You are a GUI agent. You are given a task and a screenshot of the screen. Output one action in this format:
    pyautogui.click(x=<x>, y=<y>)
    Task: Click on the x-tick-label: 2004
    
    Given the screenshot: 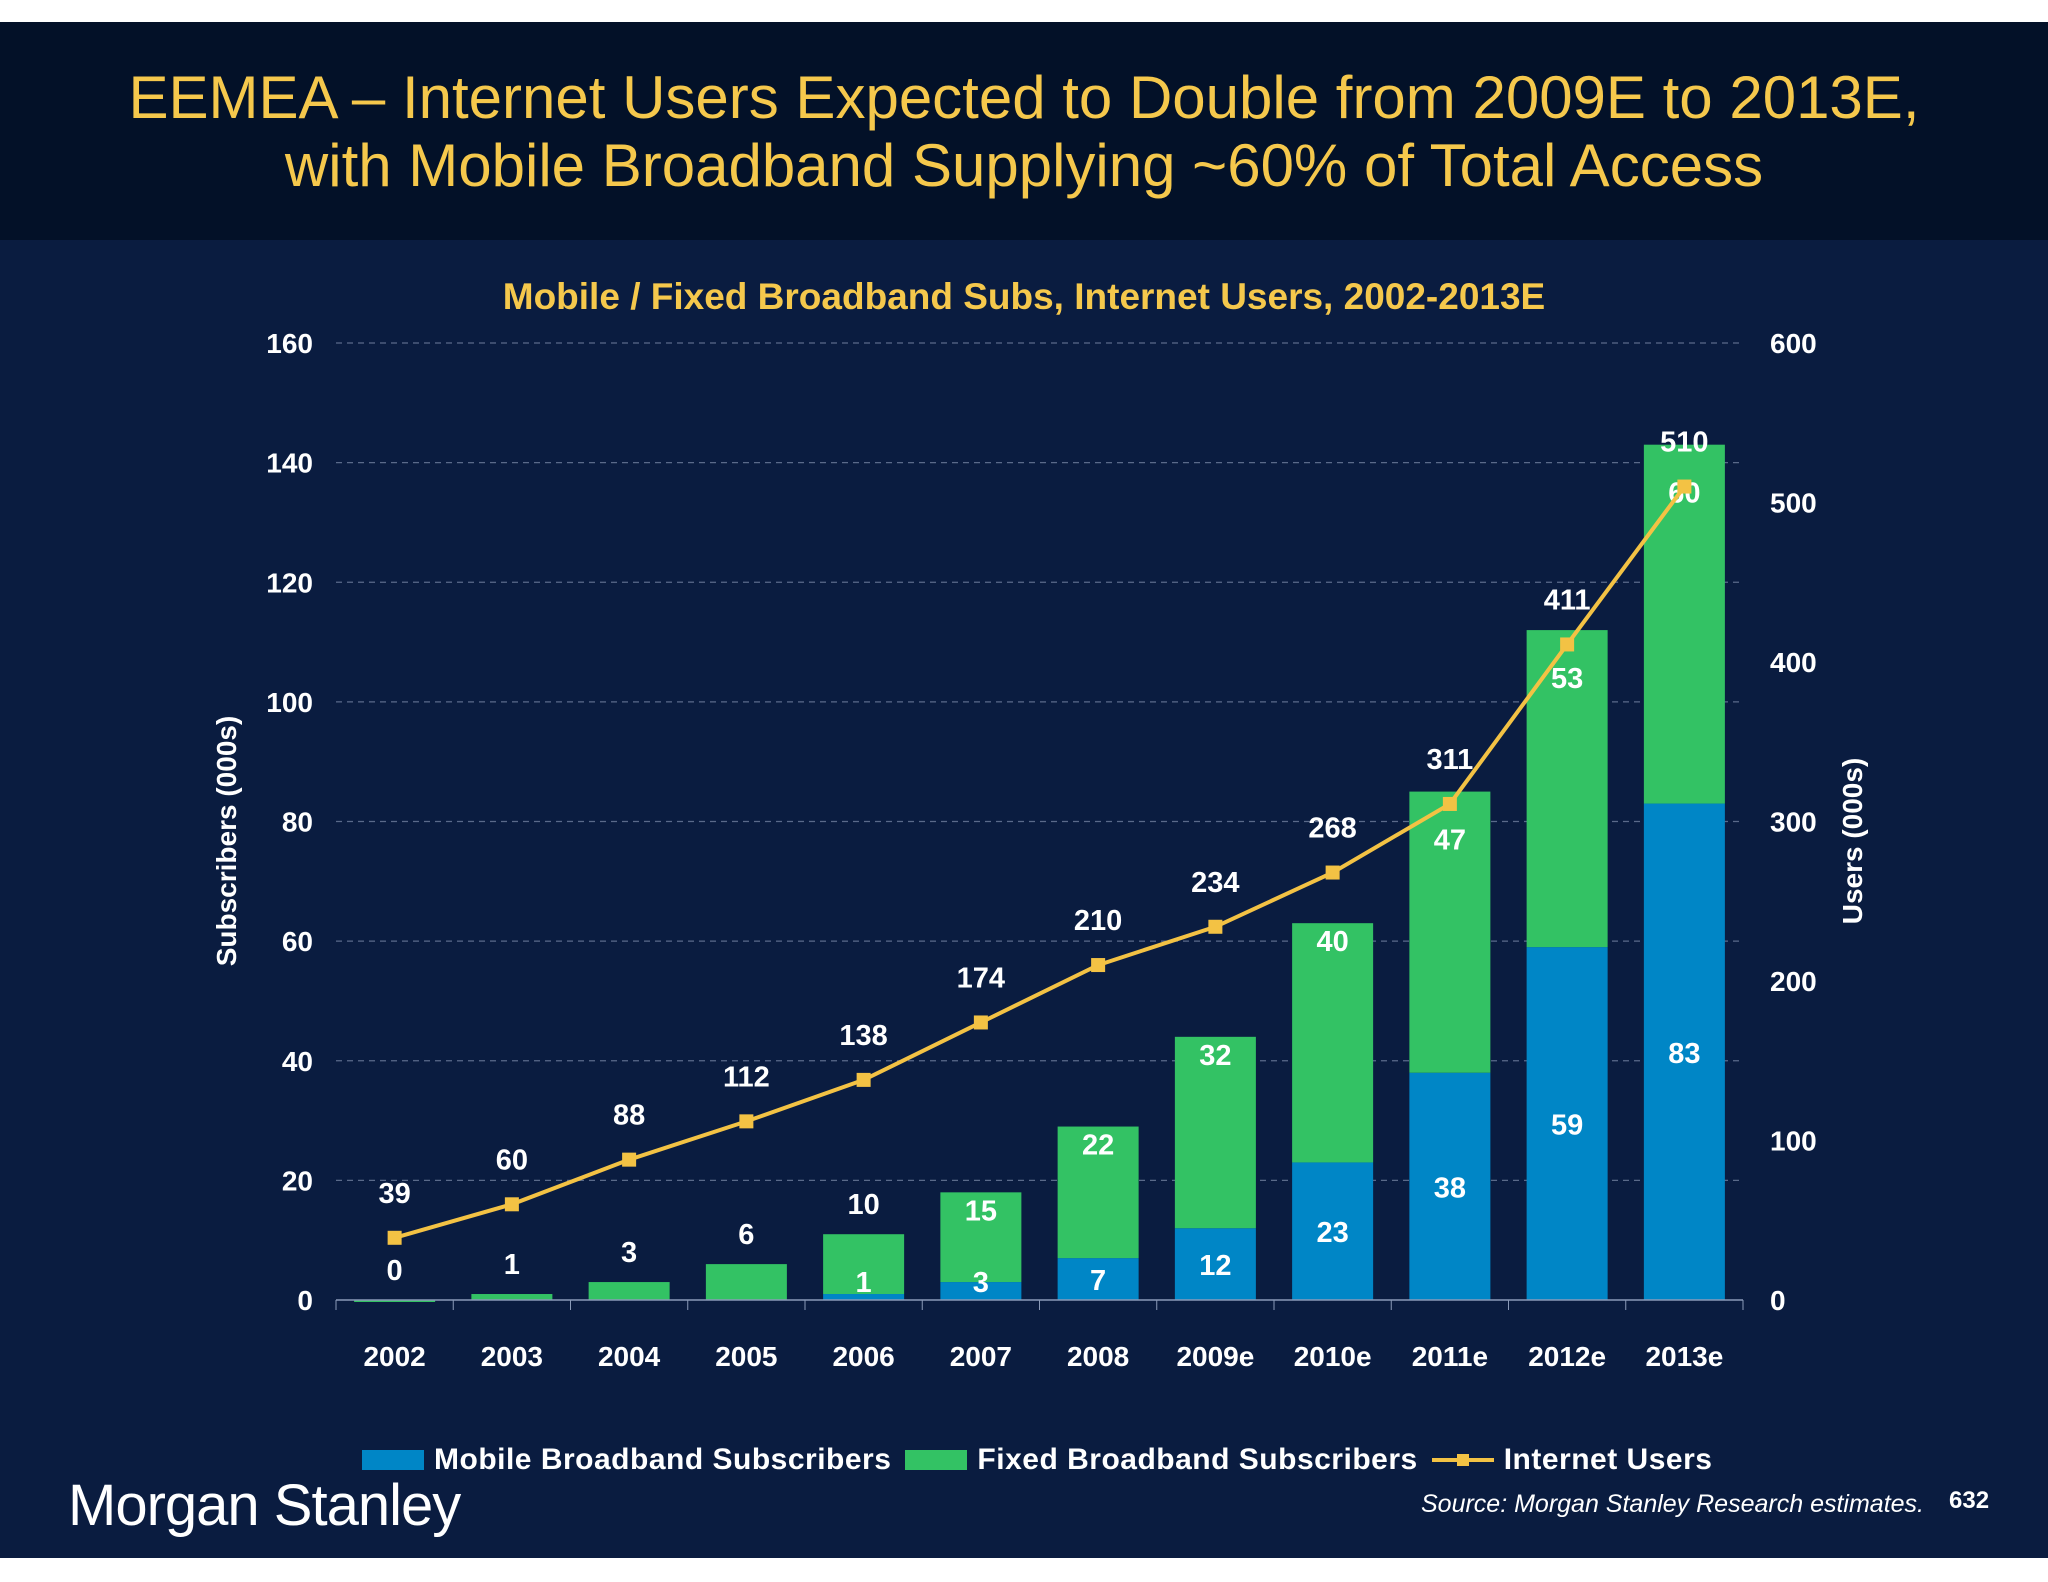 What is the action you would take?
    pyautogui.click(x=629, y=1356)
    